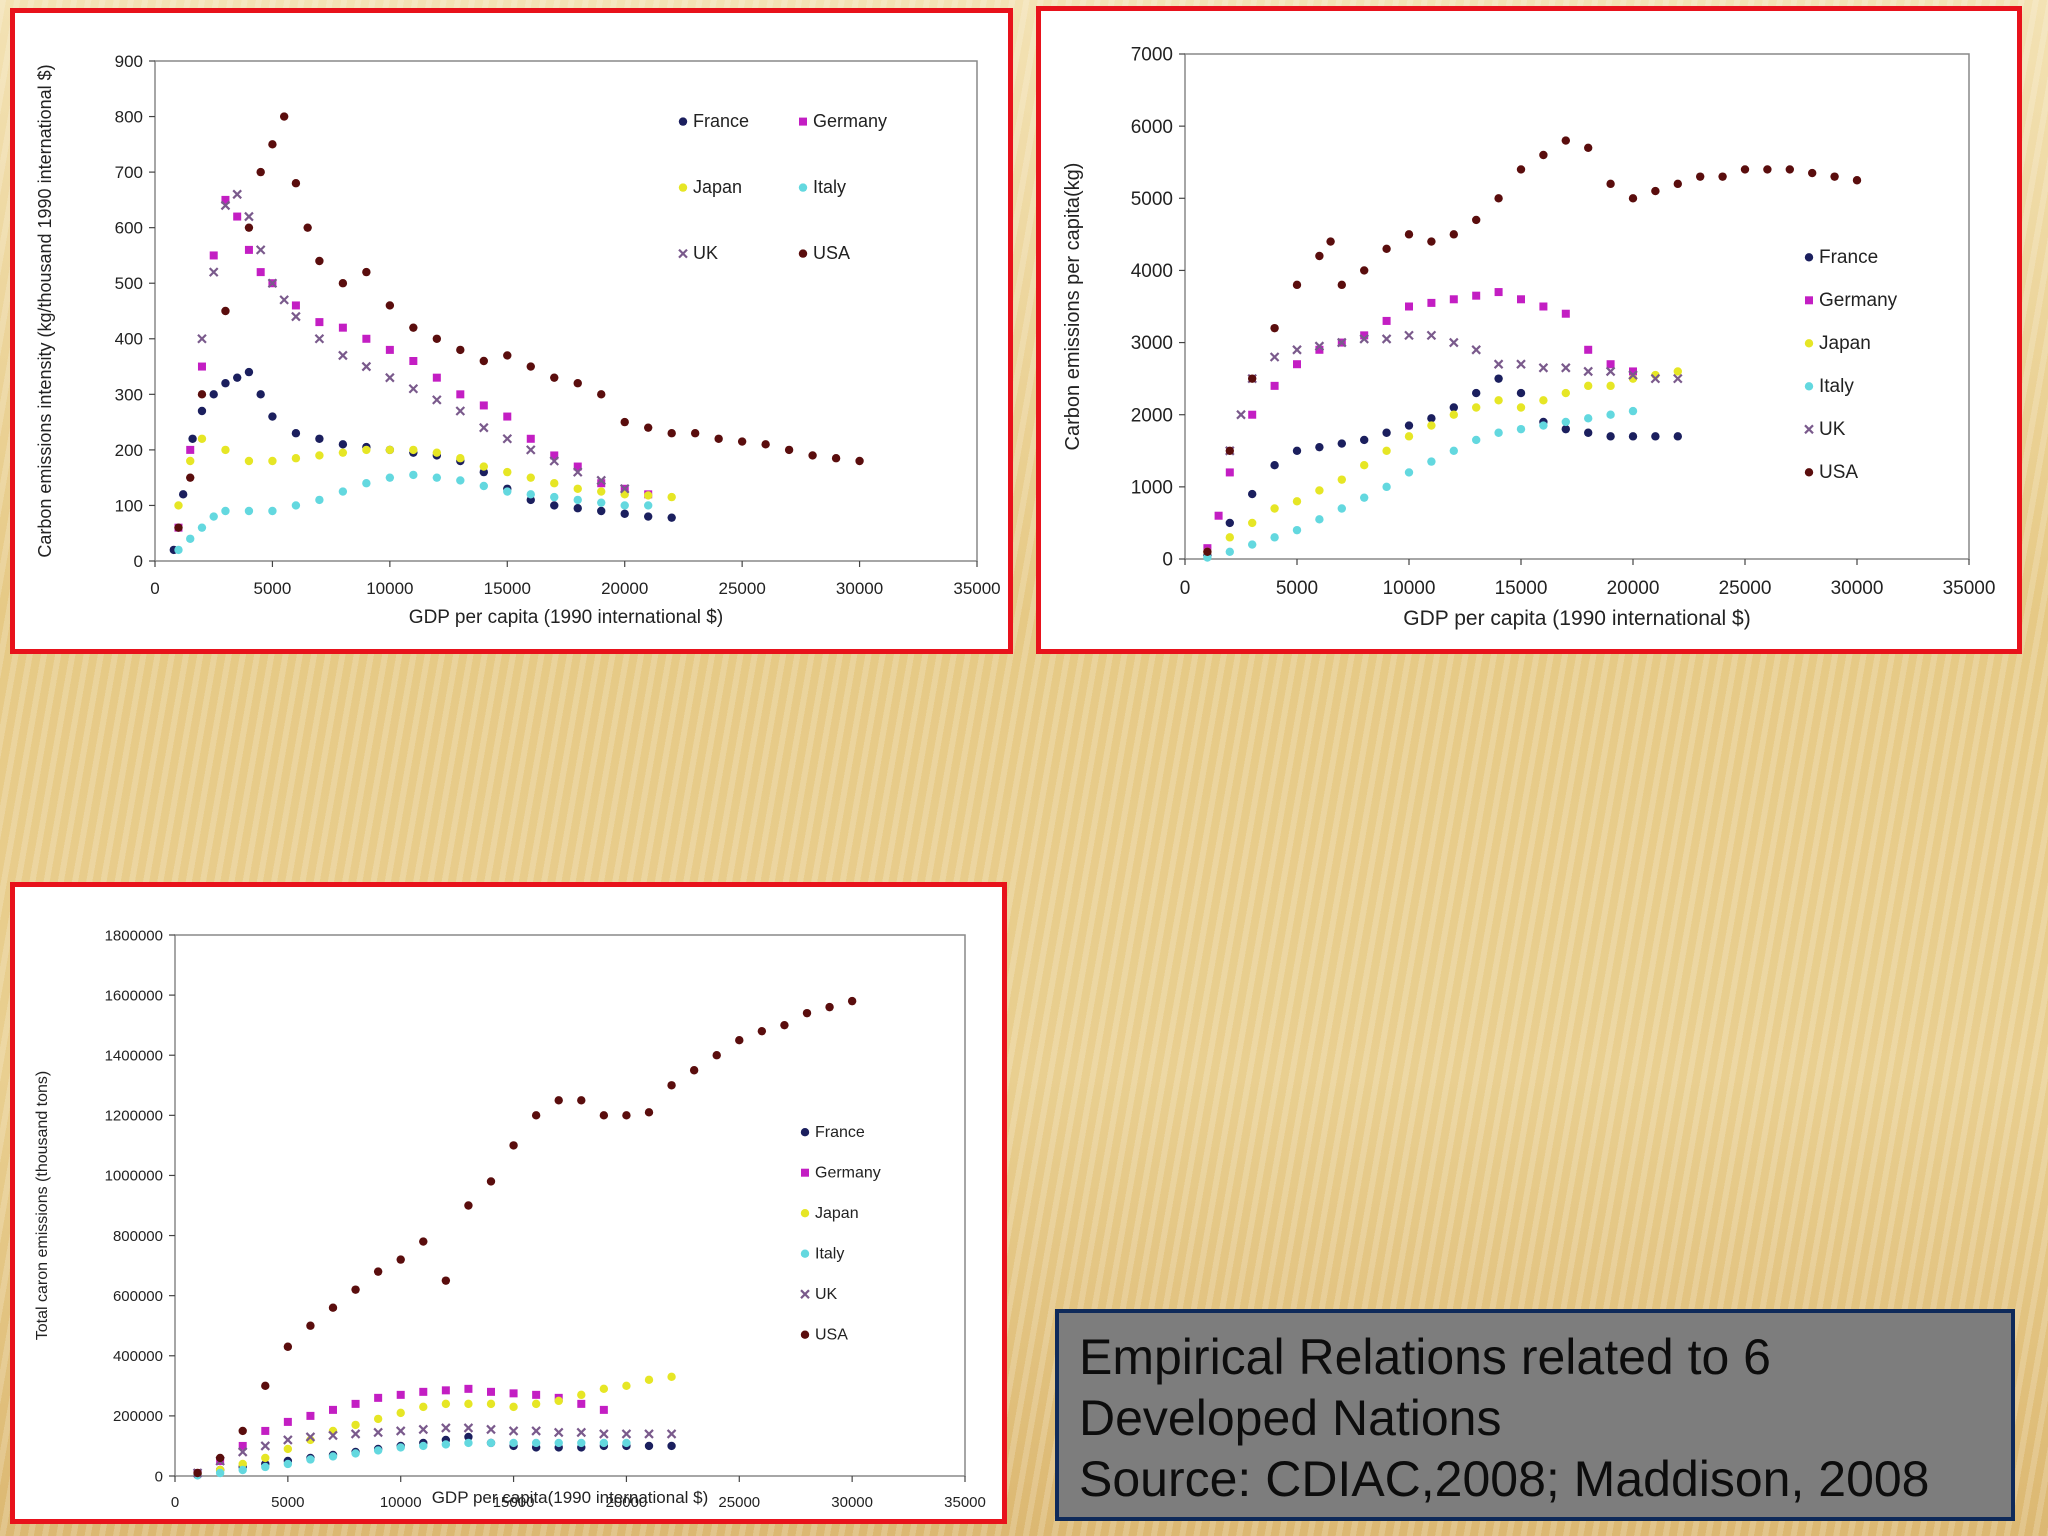 The height and width of the screenshot is (1536, 2048). I want to click on legend-marker-uk, so click(1809, 429).